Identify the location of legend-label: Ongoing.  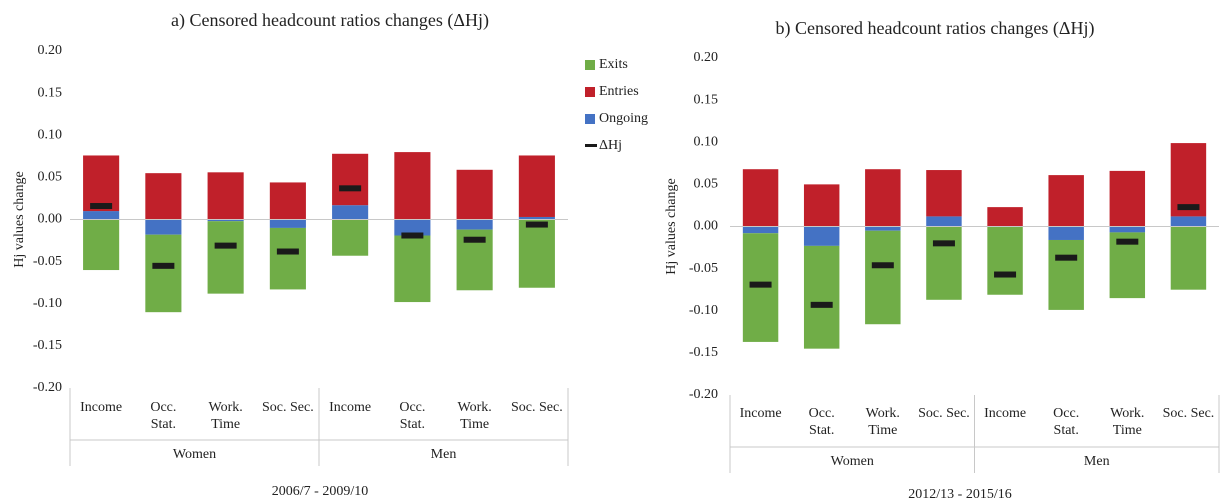
(623, 118).